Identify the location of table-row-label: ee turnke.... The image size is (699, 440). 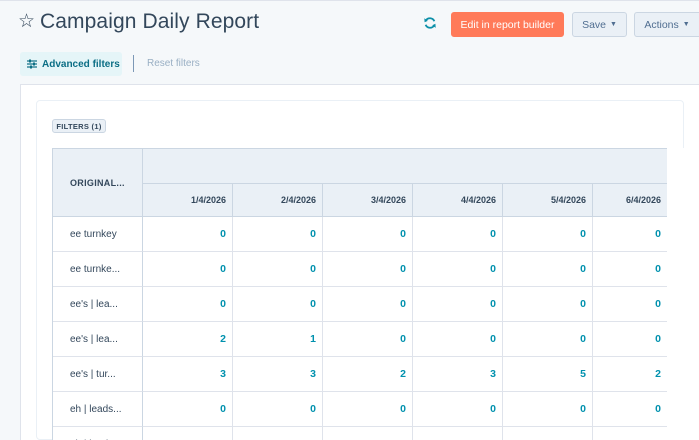
(98, 269).